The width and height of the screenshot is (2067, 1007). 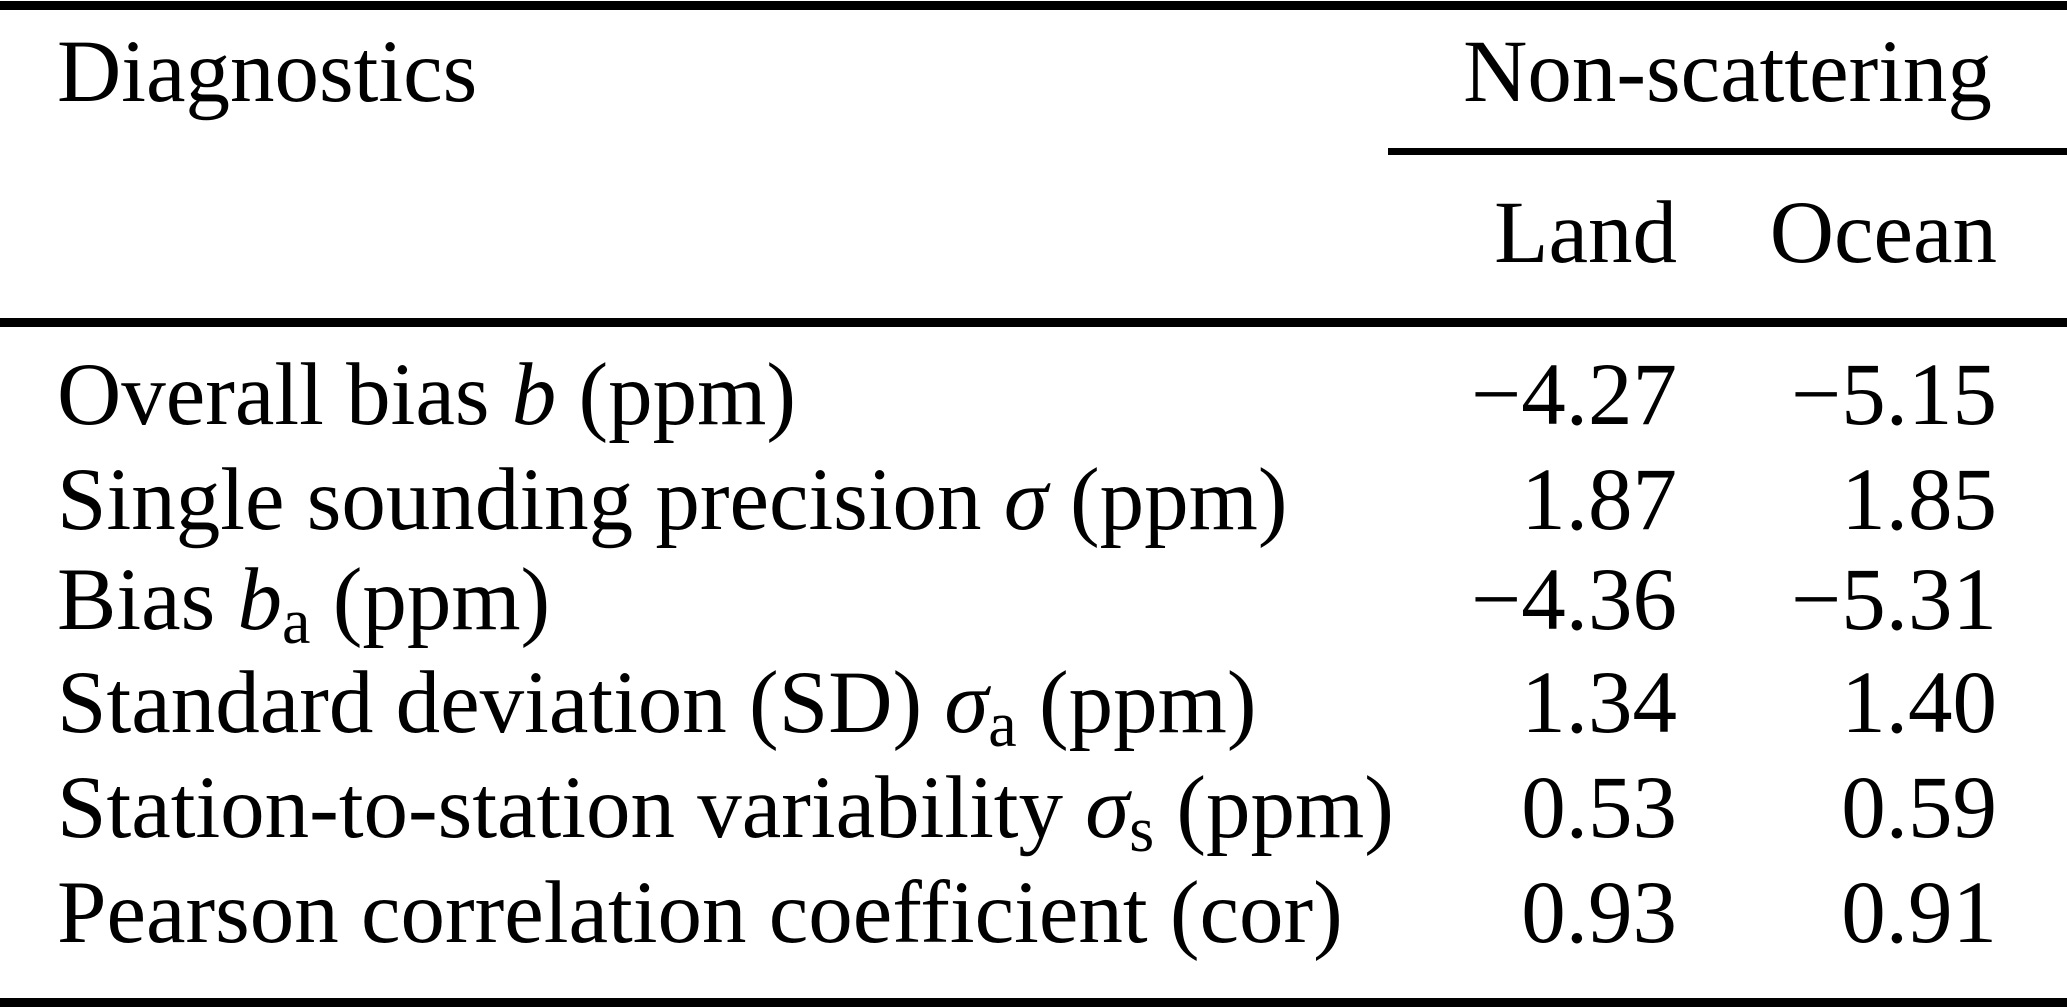 I want to click on label-text: Overall bias, so click(x=284, y=395).